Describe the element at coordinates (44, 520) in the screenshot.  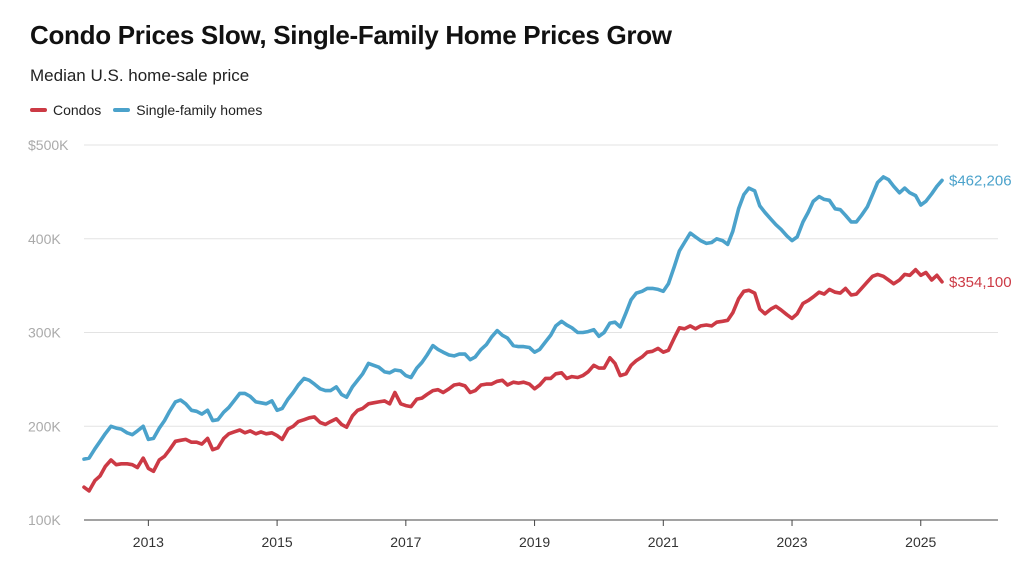
I see `y-tick-label: 100K` at that location.